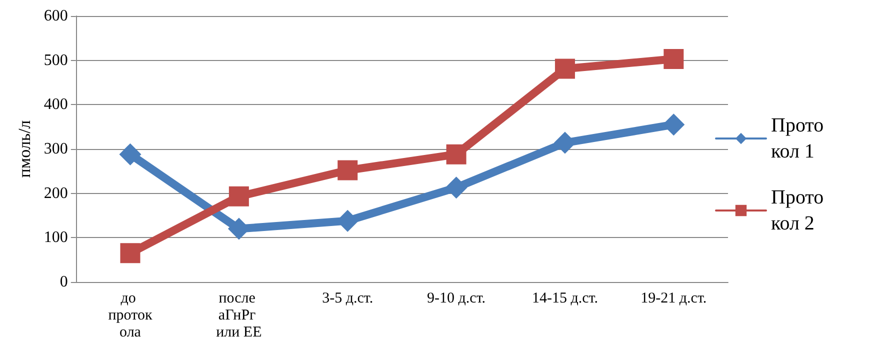 Image resolution: width=888 pixels, height=349 pixels. I want to click on legend-label: Протокол 1, so click(797, 138).